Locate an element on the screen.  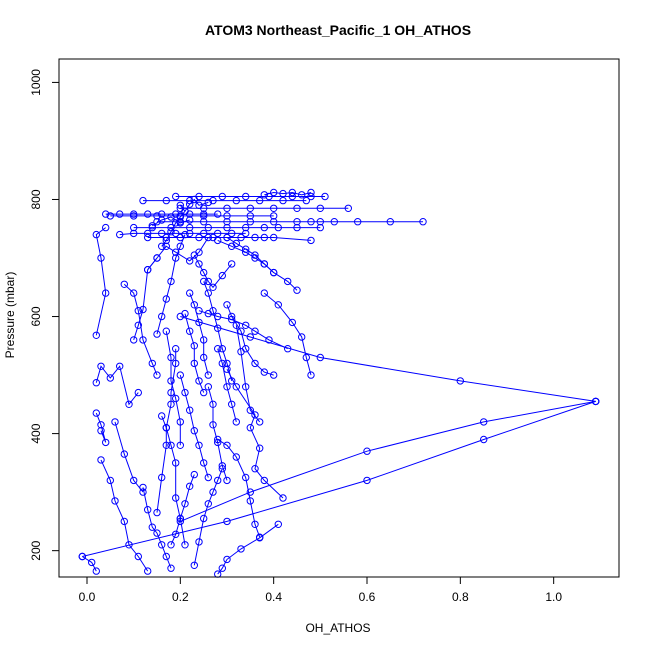
x-tick-label-1: 0.2 is located at coordinates (180, 597).